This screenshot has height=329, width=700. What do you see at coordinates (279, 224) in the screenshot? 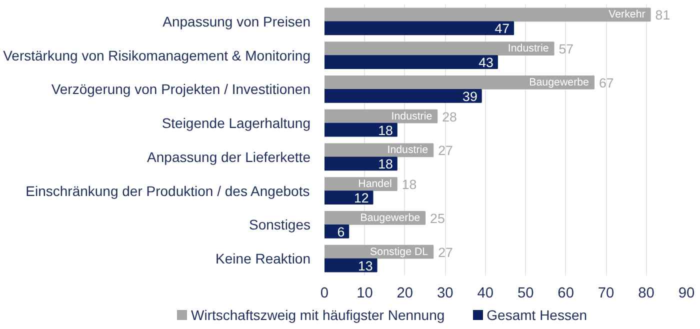
I see `y-tick-label: Sonstiges` at bounding box center [279, 224].